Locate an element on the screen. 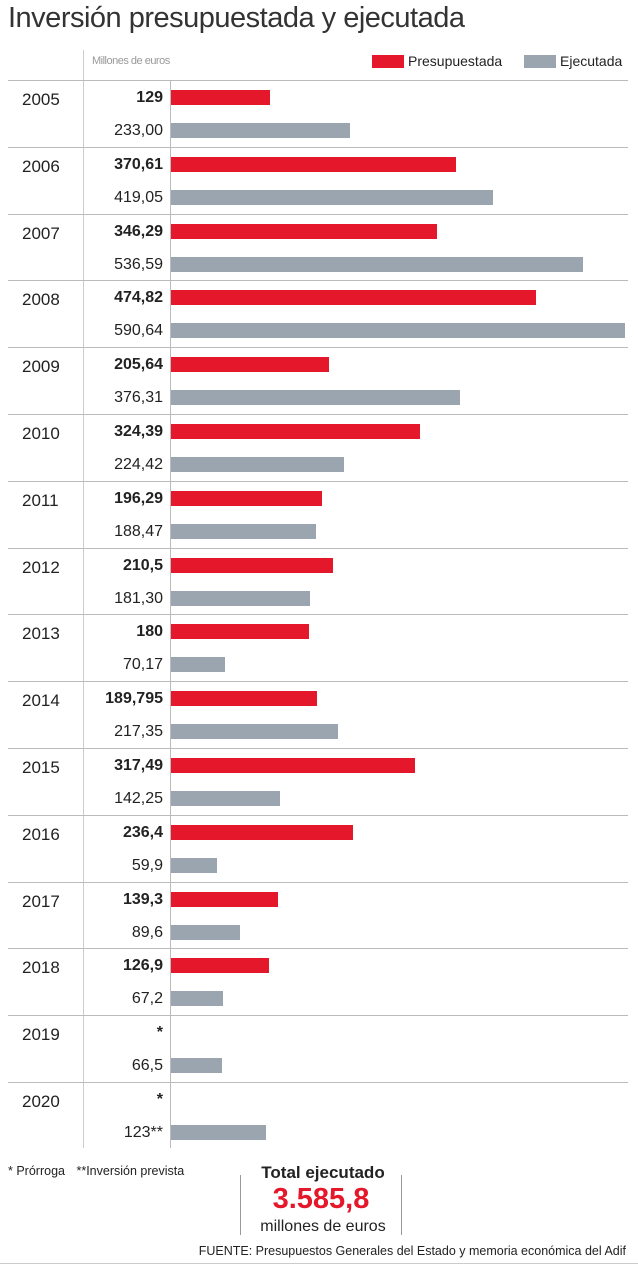 The image size is (638, 1269). total-label: Total ejecutado is located at coordinates (323, 1173).